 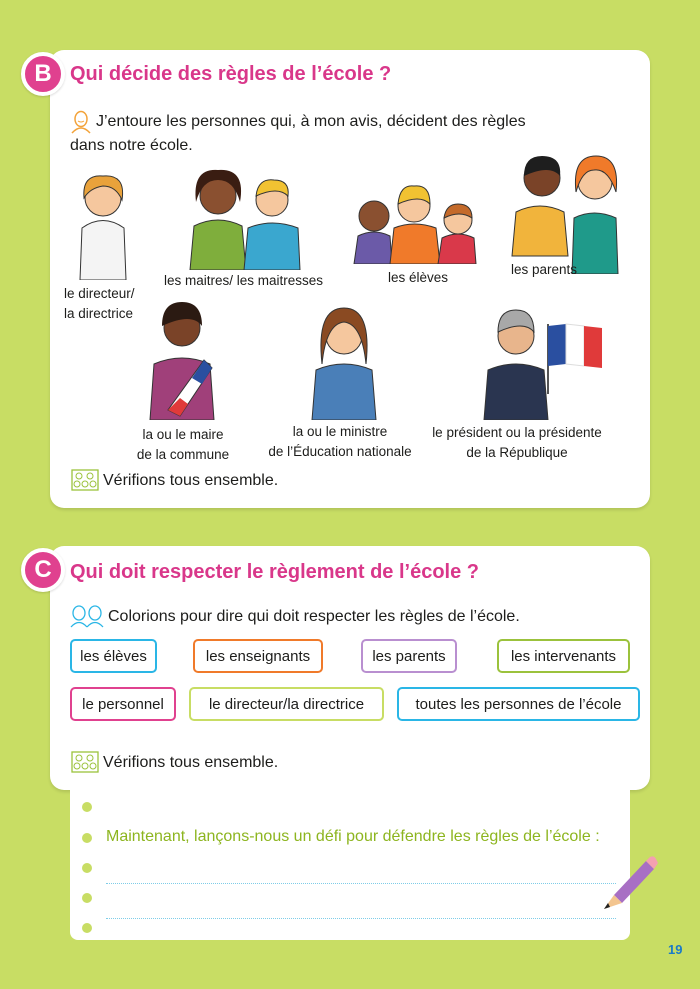 I want to click on label-line: la directrice, so click(x=99, y=313).